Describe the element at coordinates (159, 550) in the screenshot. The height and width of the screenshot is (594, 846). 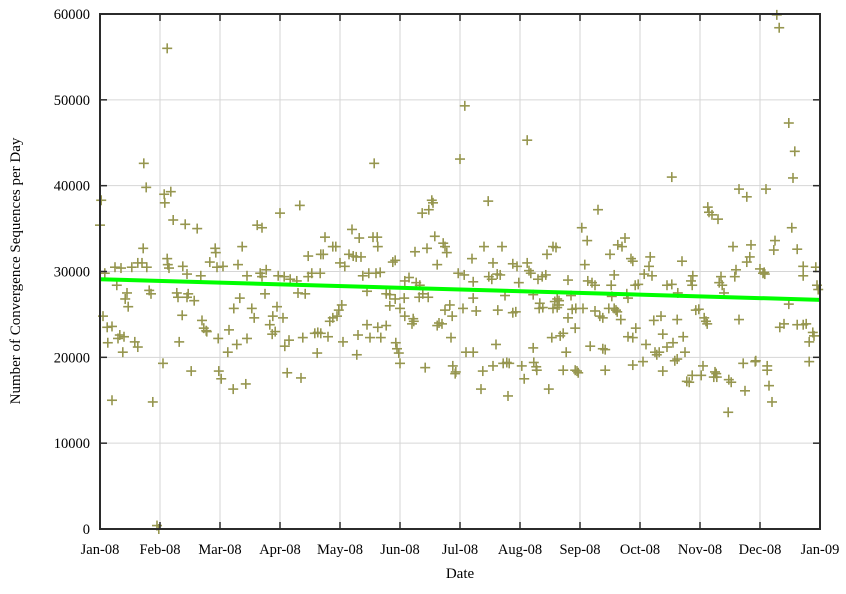
I see `x-tick-label: Feb-08` at that location.